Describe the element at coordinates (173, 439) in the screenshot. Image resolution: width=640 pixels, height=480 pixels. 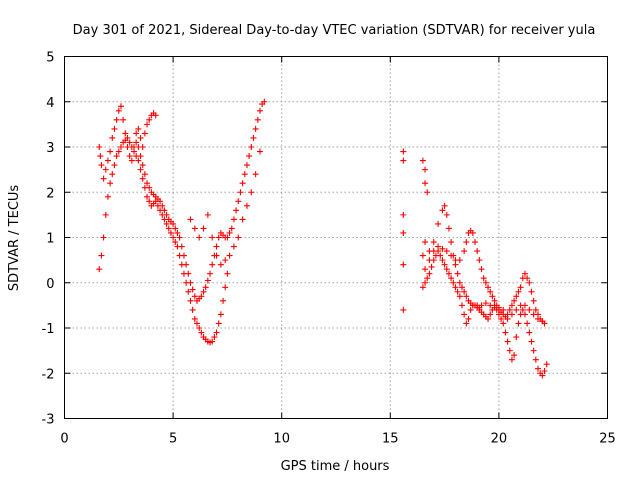
I see `x-tick-label: 5` at that location.